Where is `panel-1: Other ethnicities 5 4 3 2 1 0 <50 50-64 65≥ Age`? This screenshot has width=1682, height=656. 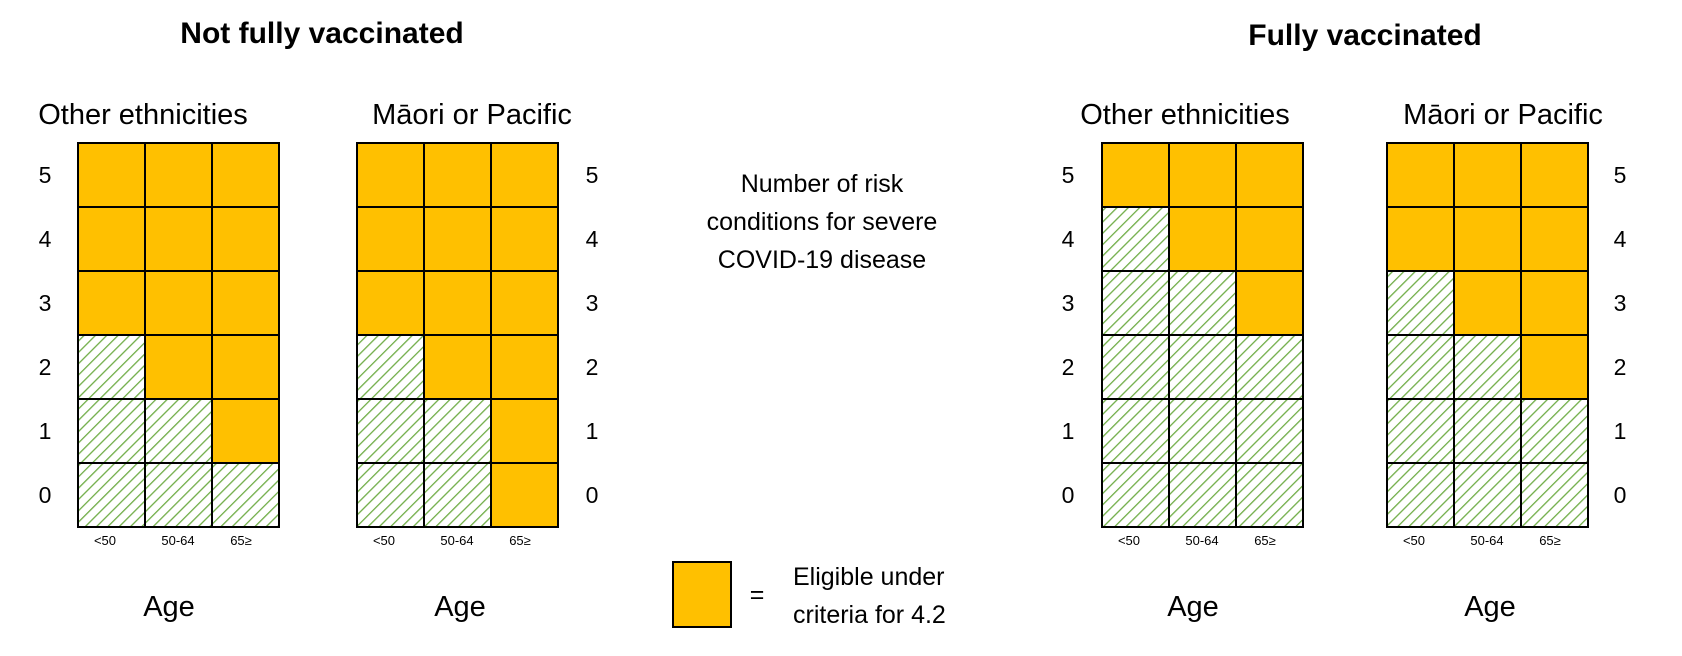
panel-1: Other ethnicities 5 4 3 2 1 0 <50 50-64 65≥ Age is located at coordinates (159, 361).